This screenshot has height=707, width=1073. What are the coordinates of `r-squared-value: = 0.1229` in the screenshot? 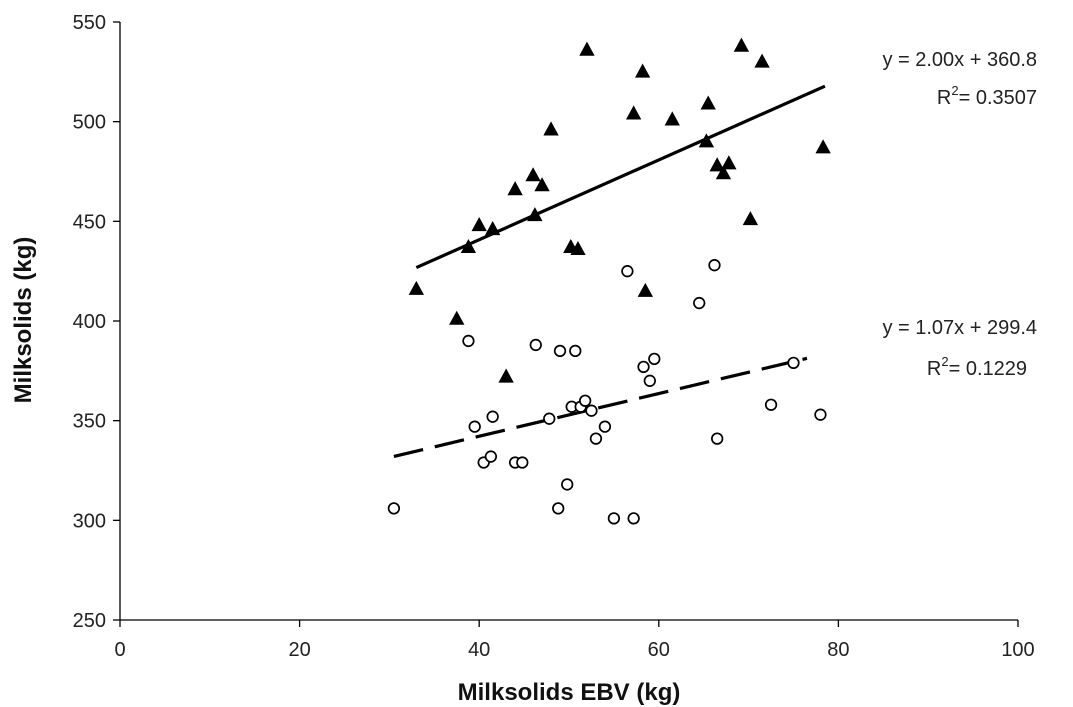 It's located at (988, 369).